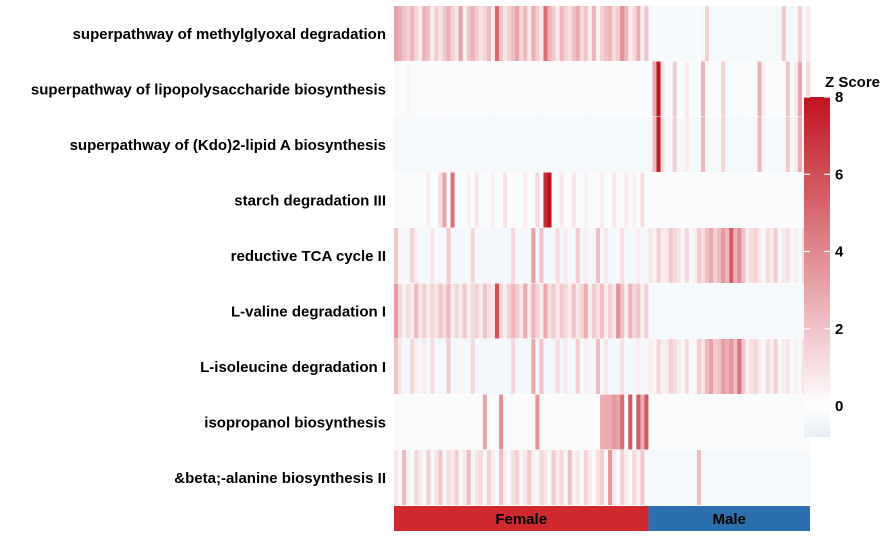  I want to click on heatmap-row, so click(602, 89).